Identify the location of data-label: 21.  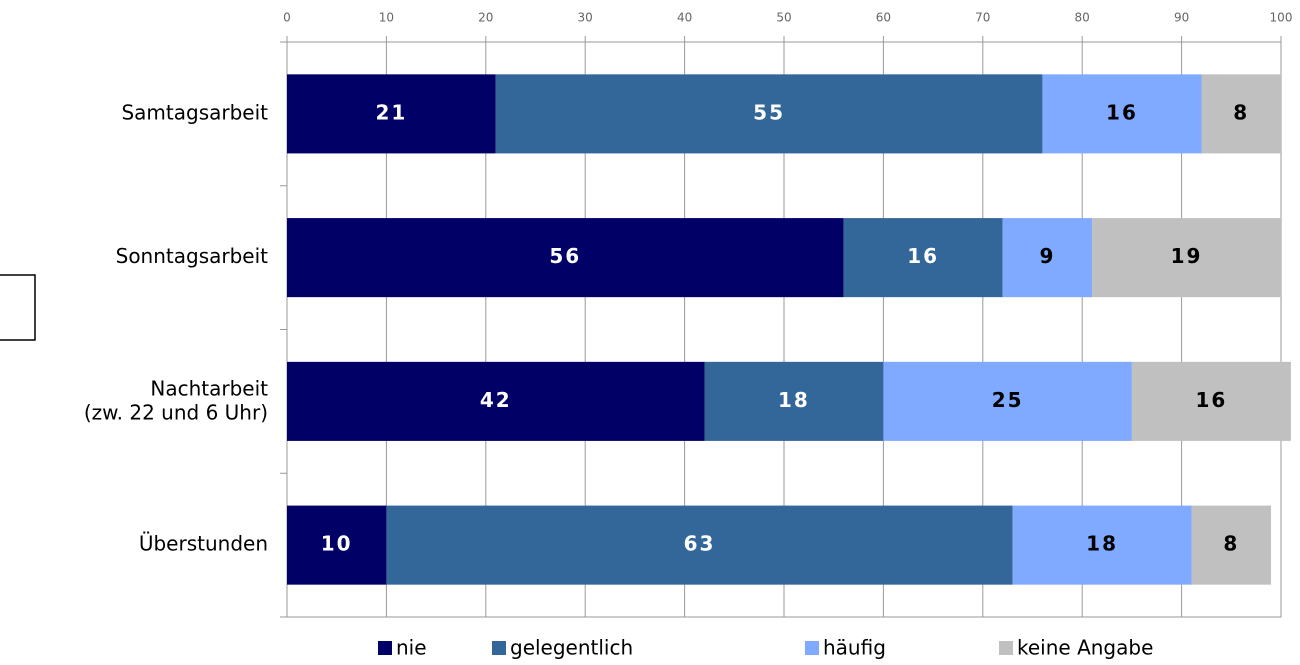
(391, 112).